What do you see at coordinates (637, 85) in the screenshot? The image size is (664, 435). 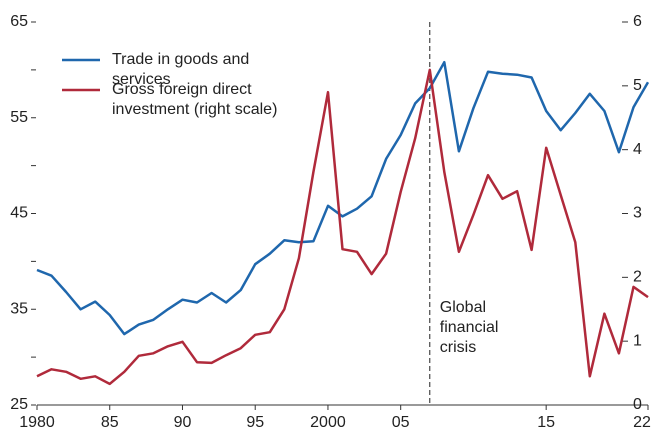 I see `y2-tick-label: 5` at bounding box center [637, 85].